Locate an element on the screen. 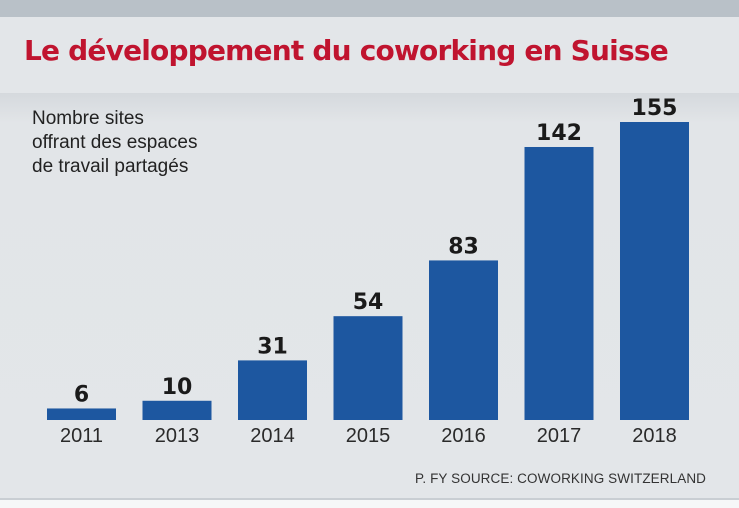  source-note: P. FY SOURCE: COWORKING SWITZERLAND is located at coordinates (561, 478).